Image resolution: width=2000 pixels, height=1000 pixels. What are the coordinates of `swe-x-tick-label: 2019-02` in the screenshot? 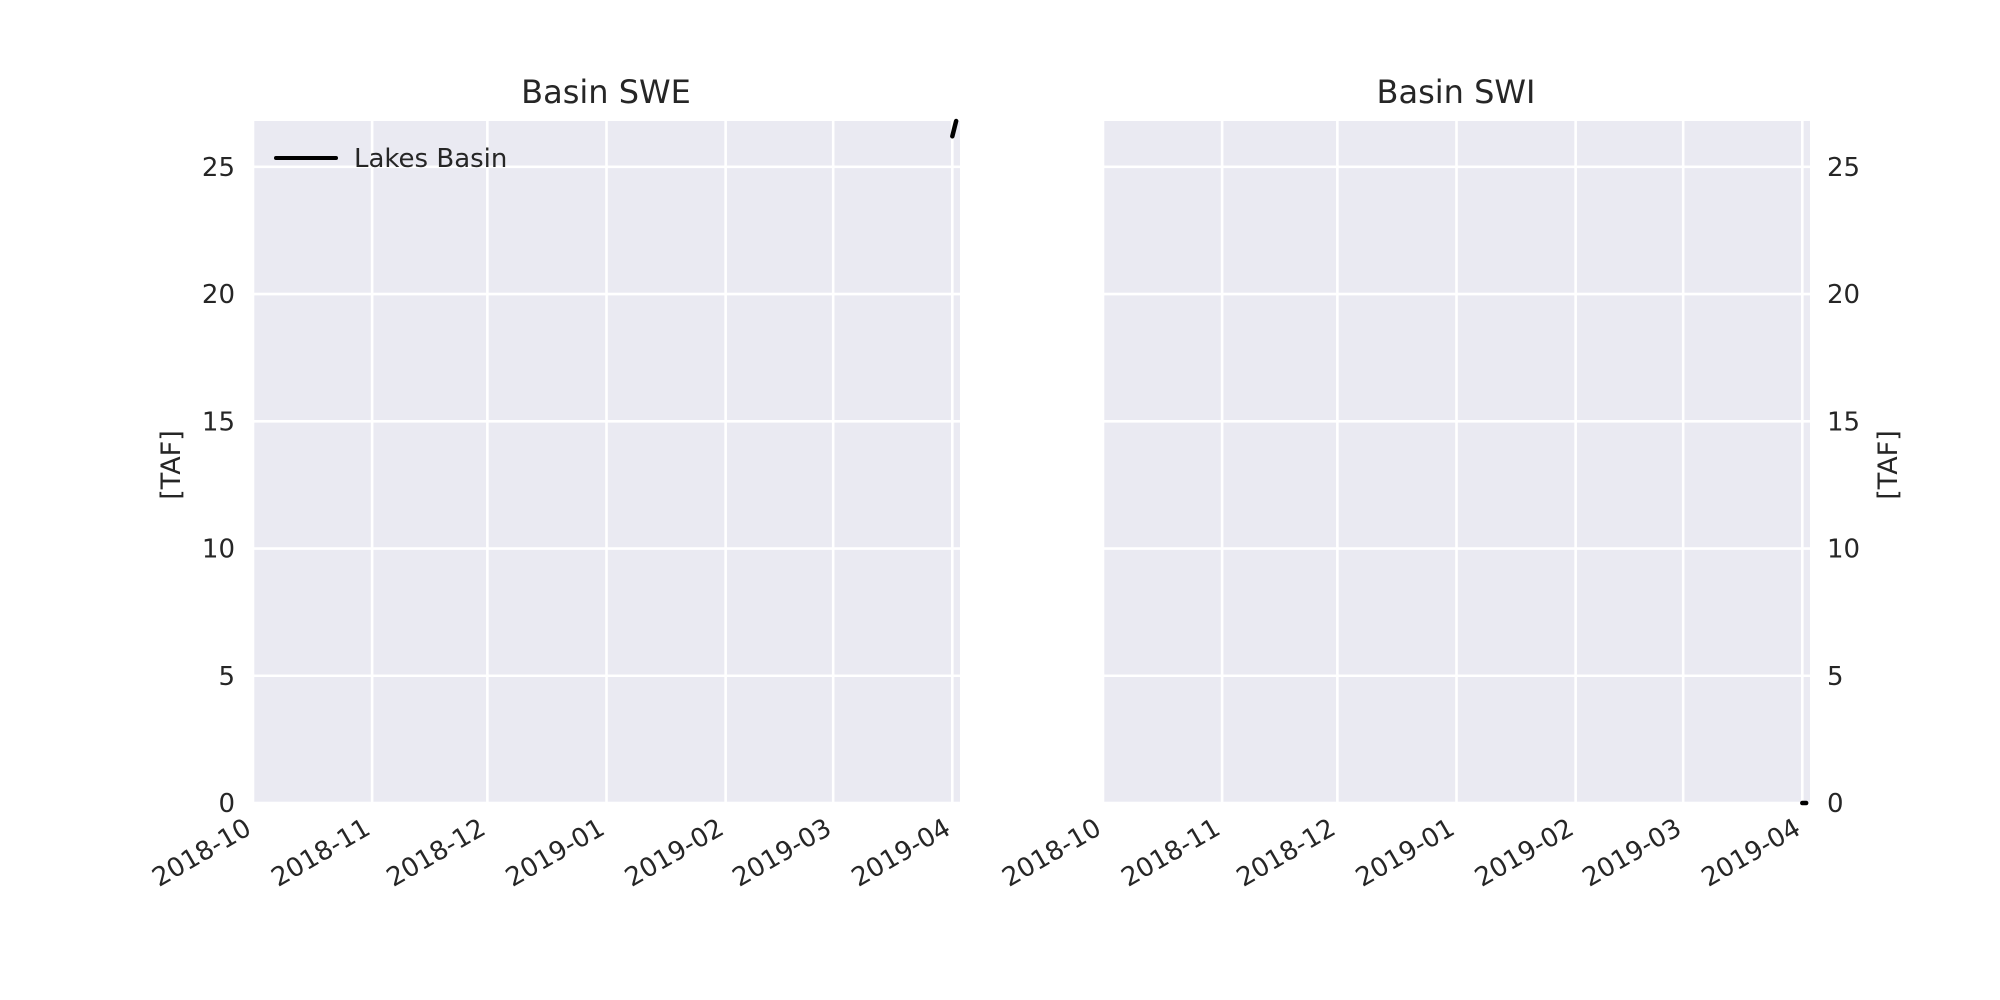 It's located at (674, 853).